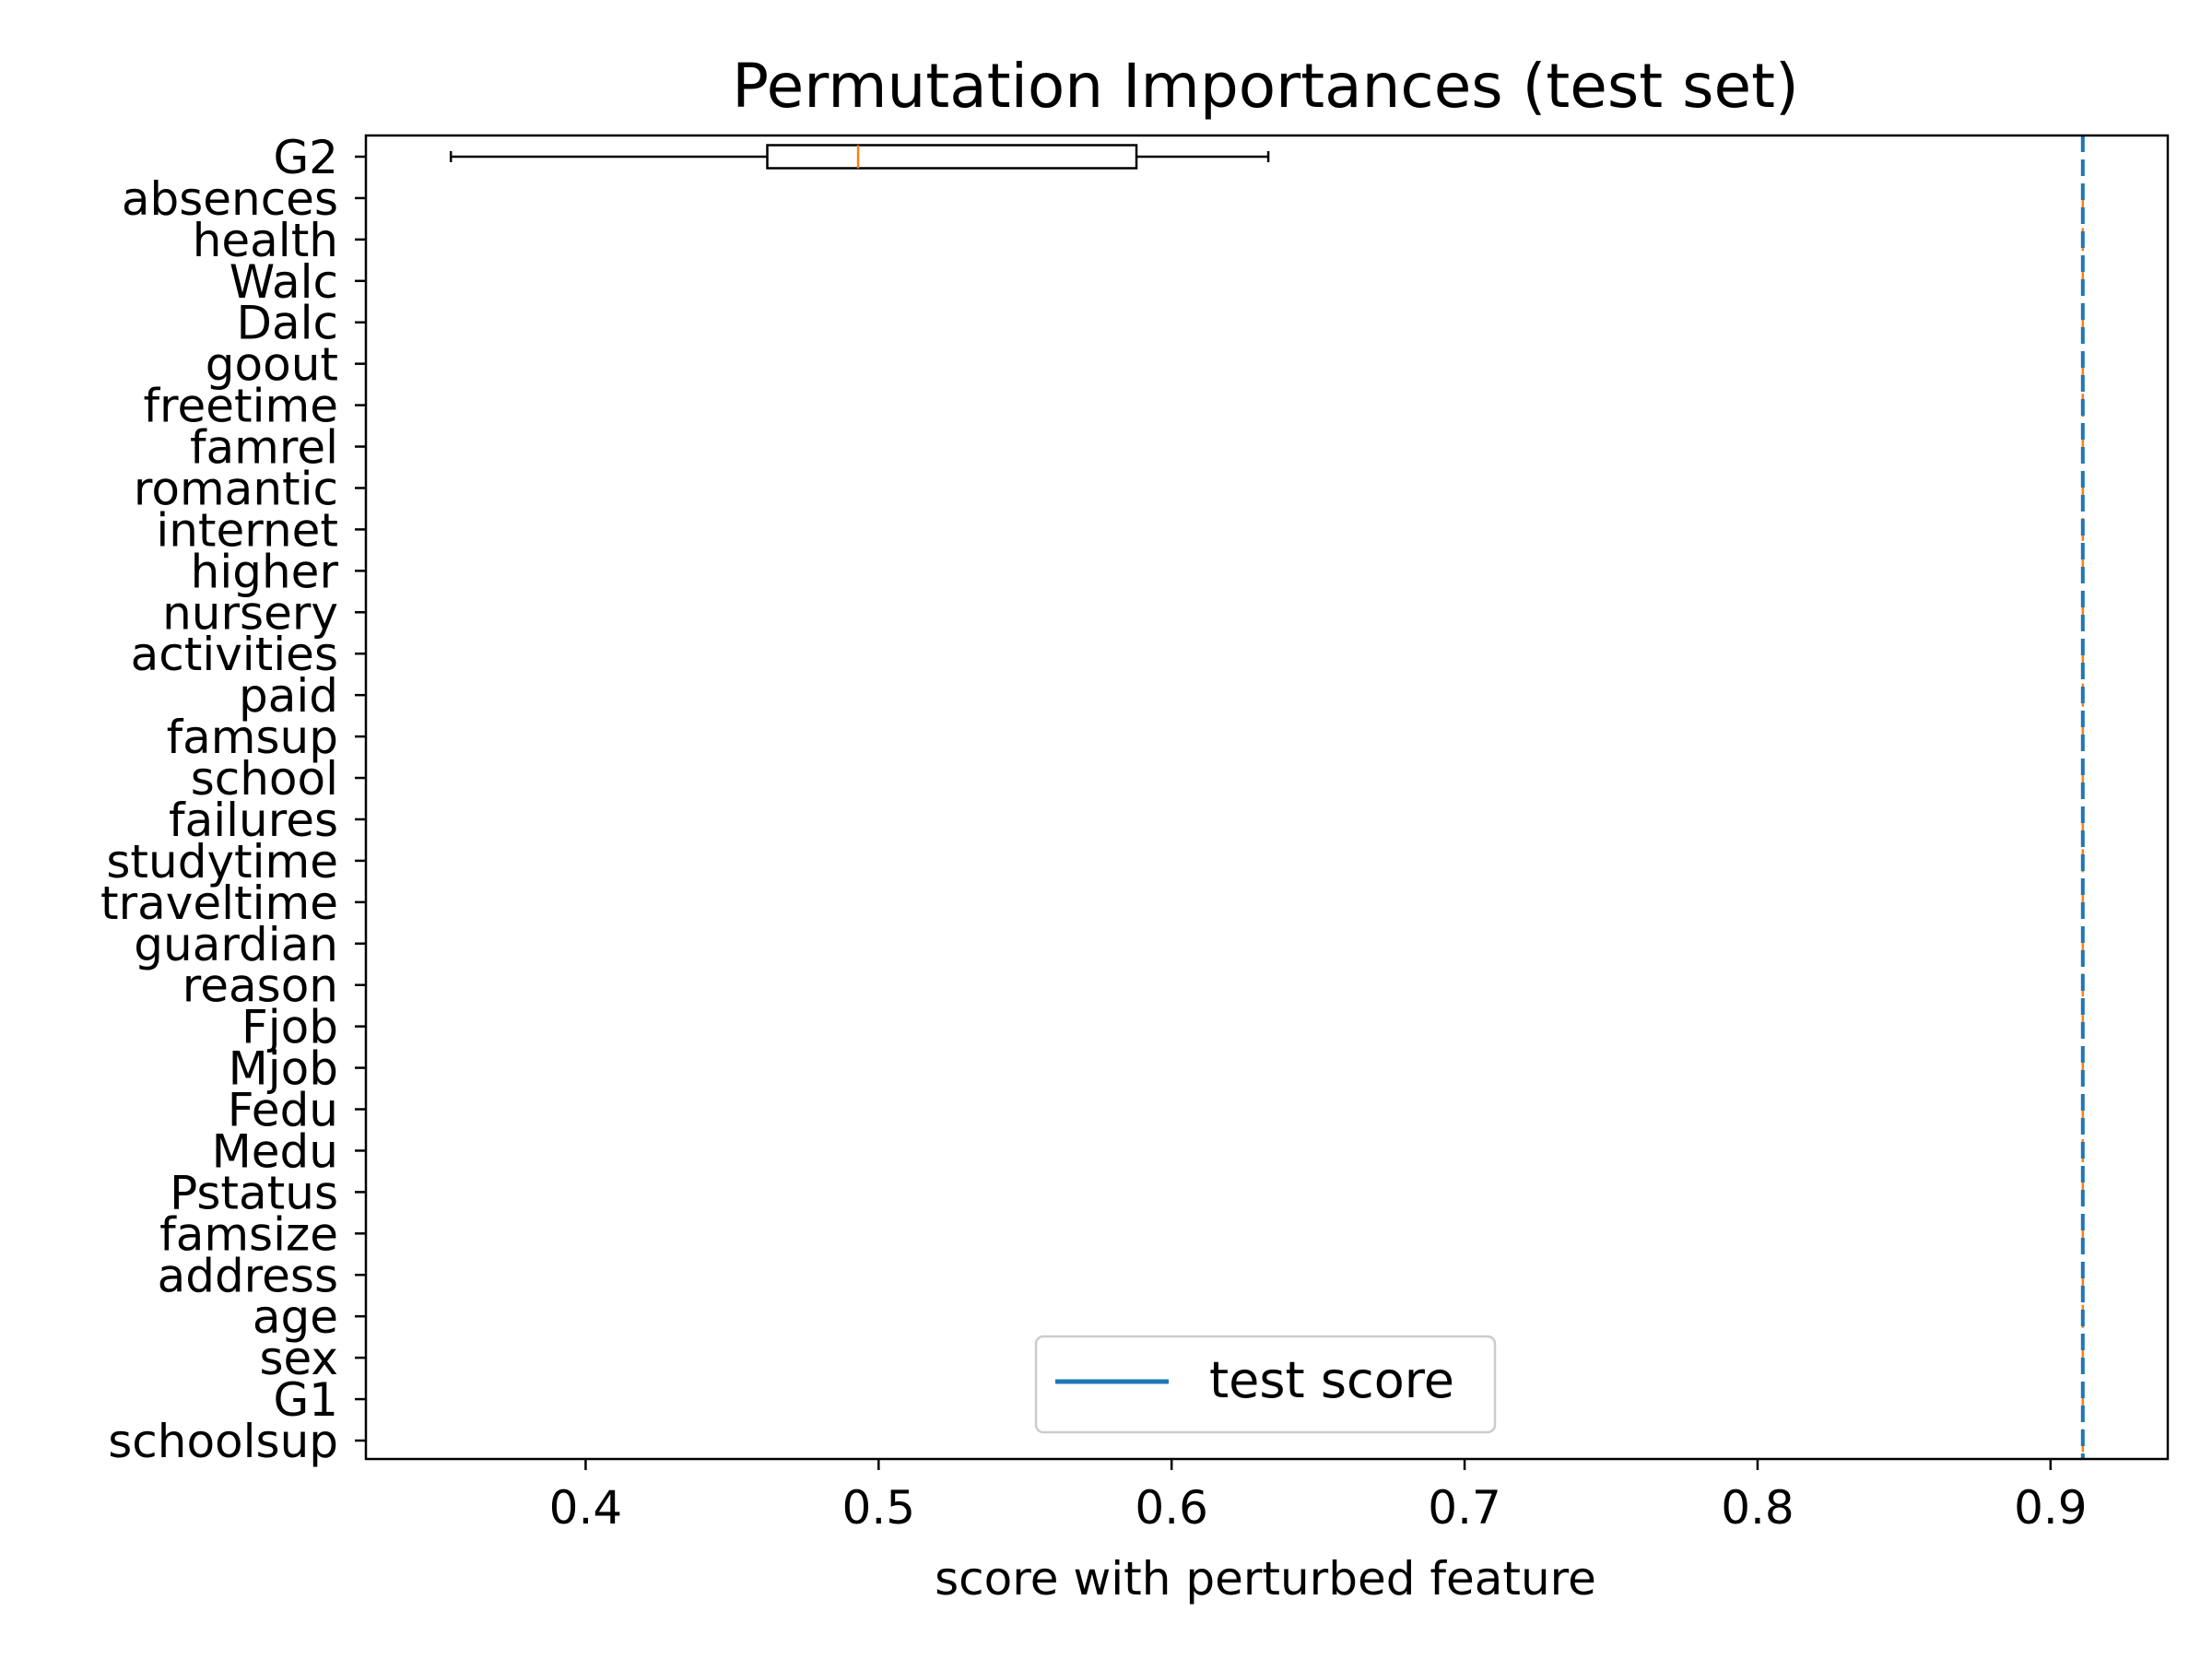 The height and width of the screenshot is (1659, 2212). Describe the element at coordinates (253, 820) in the screenshot. I see `y-tick-label-failures: failures` at that location.